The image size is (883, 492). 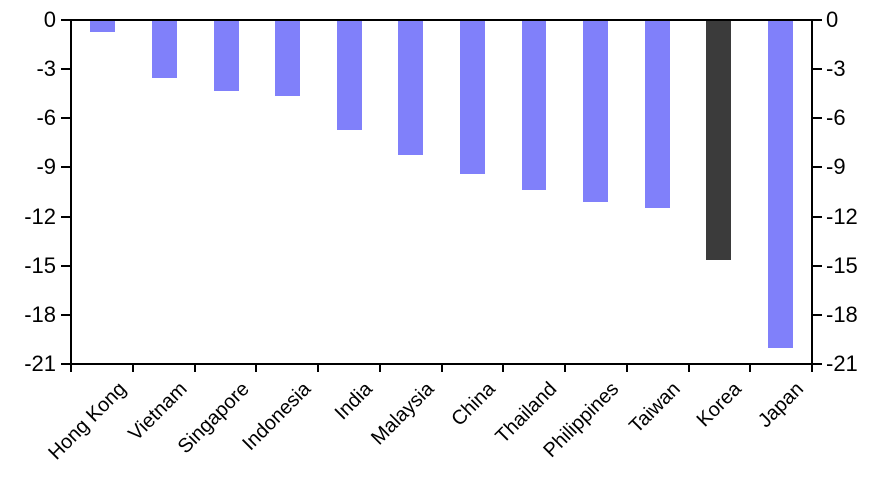 I want to click on bar-malaysia, so click(x=411, y=88).